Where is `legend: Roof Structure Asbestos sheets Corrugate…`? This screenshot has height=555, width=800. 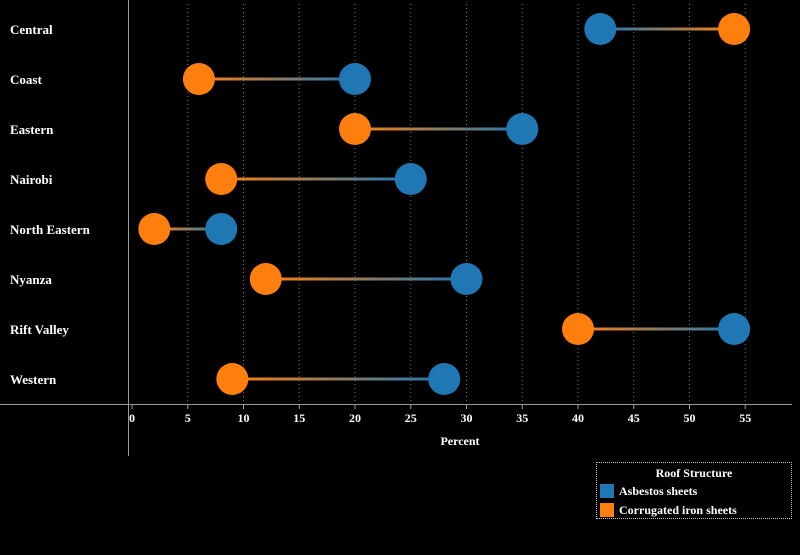 legend: Roof Structure Asbestos sheets Corrugate… is located at coordinates (694, 490).